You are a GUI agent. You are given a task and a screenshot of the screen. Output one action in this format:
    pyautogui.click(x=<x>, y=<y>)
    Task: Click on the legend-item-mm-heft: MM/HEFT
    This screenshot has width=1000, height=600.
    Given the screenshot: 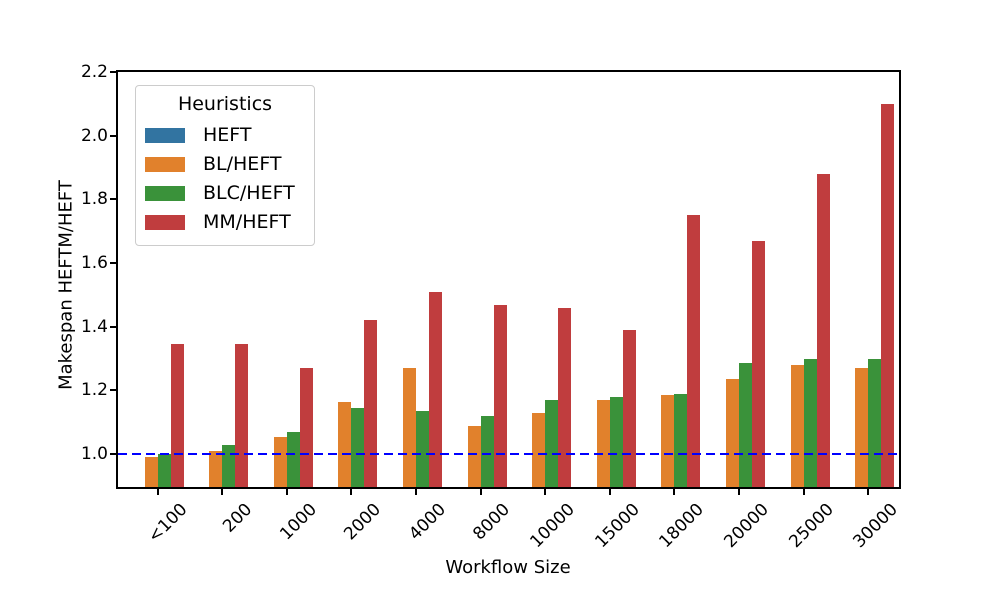 What is the action you would take?
    pyautogui.click(x=225, y=222)
    